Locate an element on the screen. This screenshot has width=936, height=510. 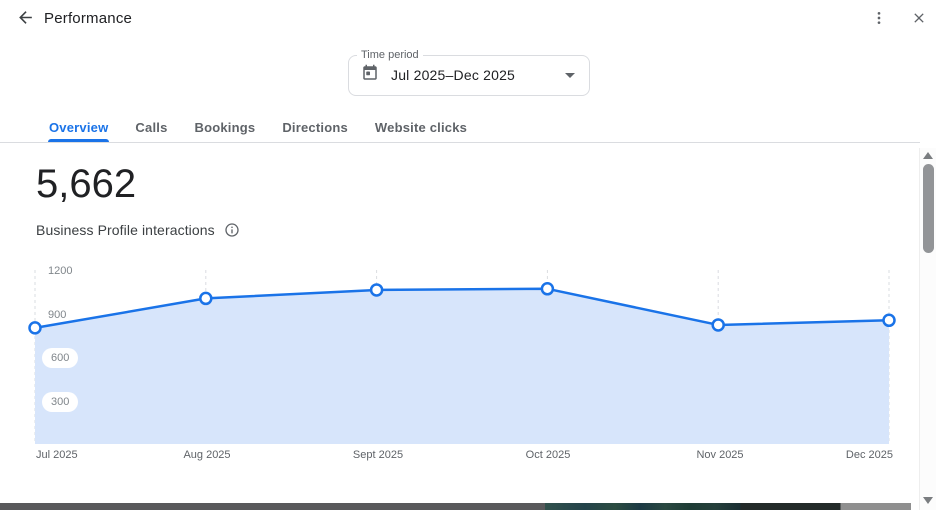
y-axis-tick: 300 is located at coordinates (60, 402).